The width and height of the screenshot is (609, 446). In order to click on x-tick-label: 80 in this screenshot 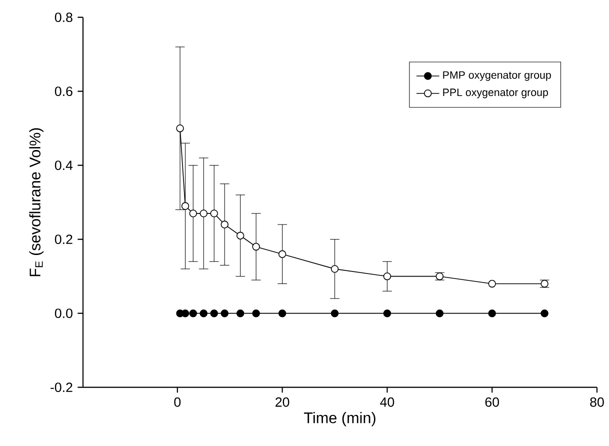, I will do `click(597, 402)`.